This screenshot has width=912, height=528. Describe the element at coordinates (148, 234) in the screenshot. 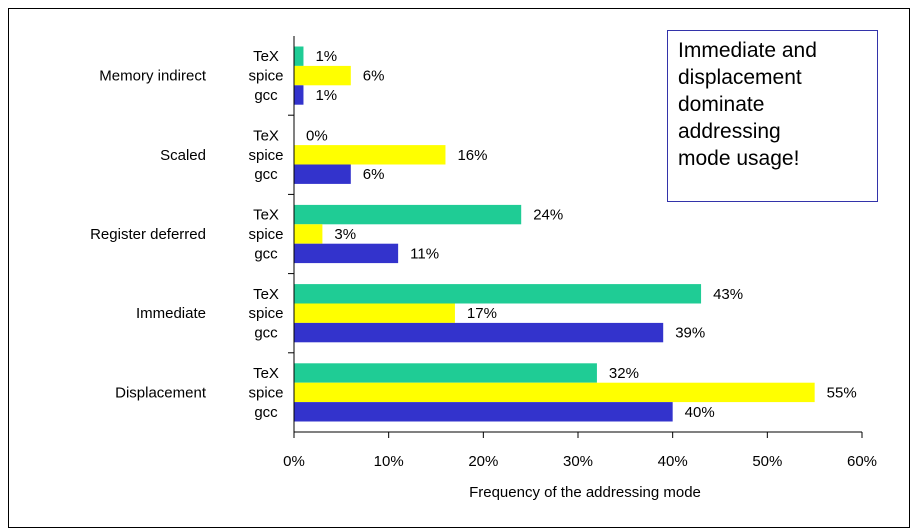

I see `category-label: Register deferred` at that location.